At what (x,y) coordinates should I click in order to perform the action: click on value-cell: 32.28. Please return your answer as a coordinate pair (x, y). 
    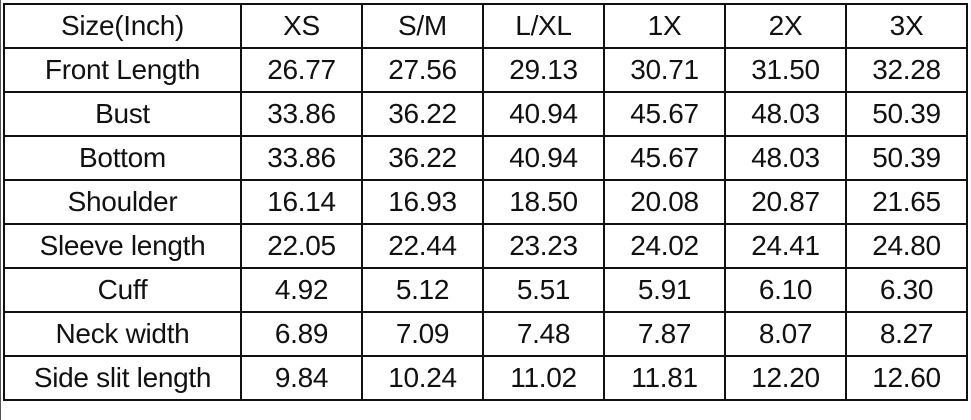
    Looking at the image, I should click on (906, 70).